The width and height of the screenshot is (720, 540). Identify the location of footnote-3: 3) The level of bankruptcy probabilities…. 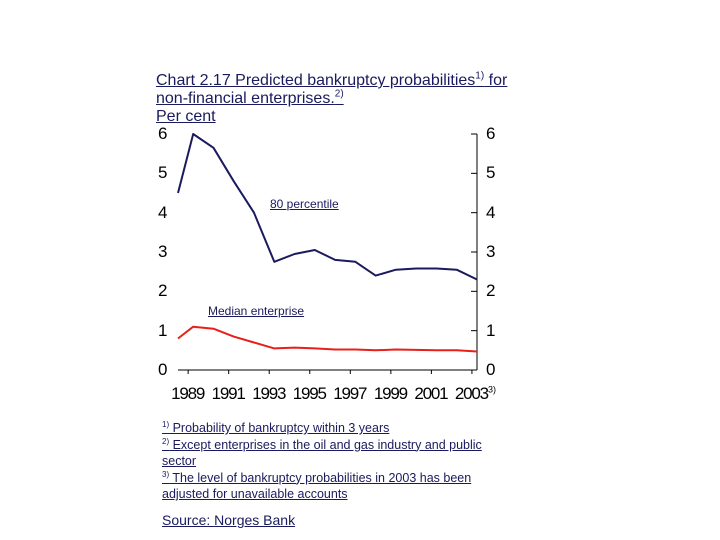
(317, 485).